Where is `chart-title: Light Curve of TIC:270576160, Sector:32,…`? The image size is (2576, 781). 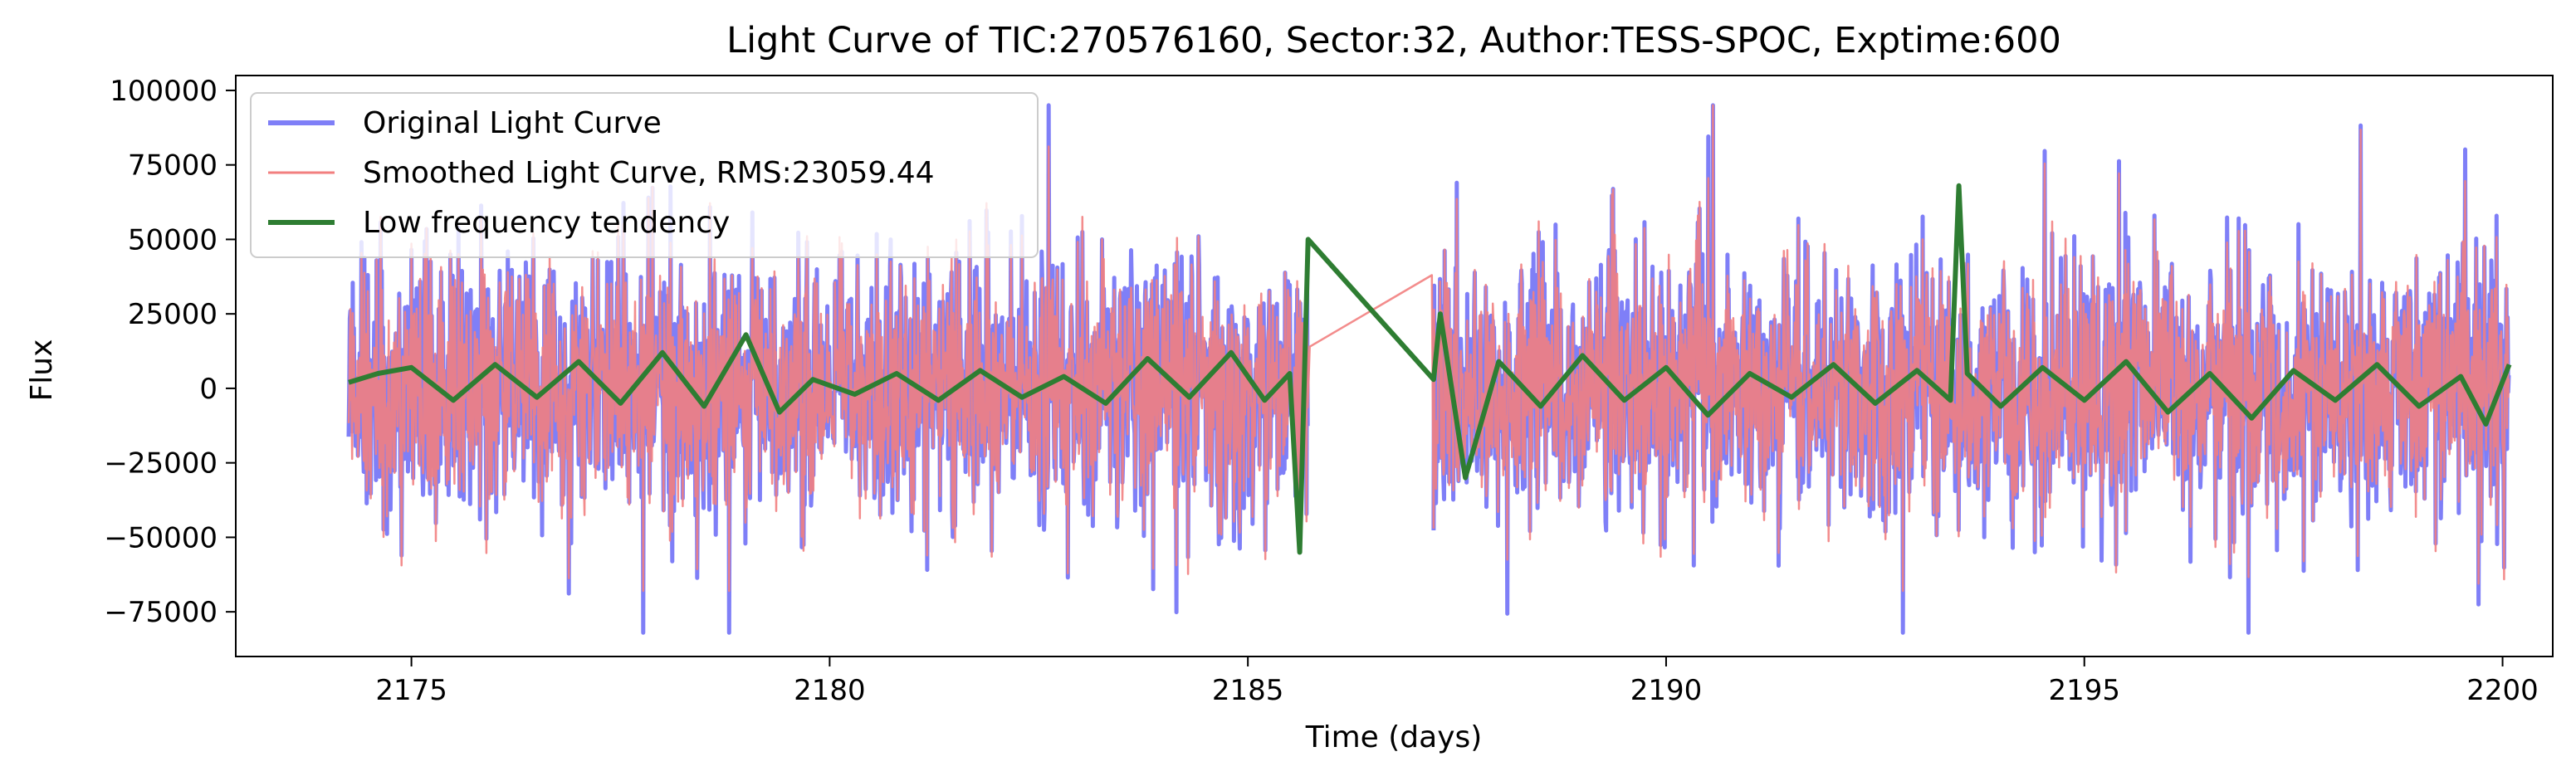 chart-title: Light Curve of TIC:270576160, Sector:32,… is located at coordinates (1393, 40).